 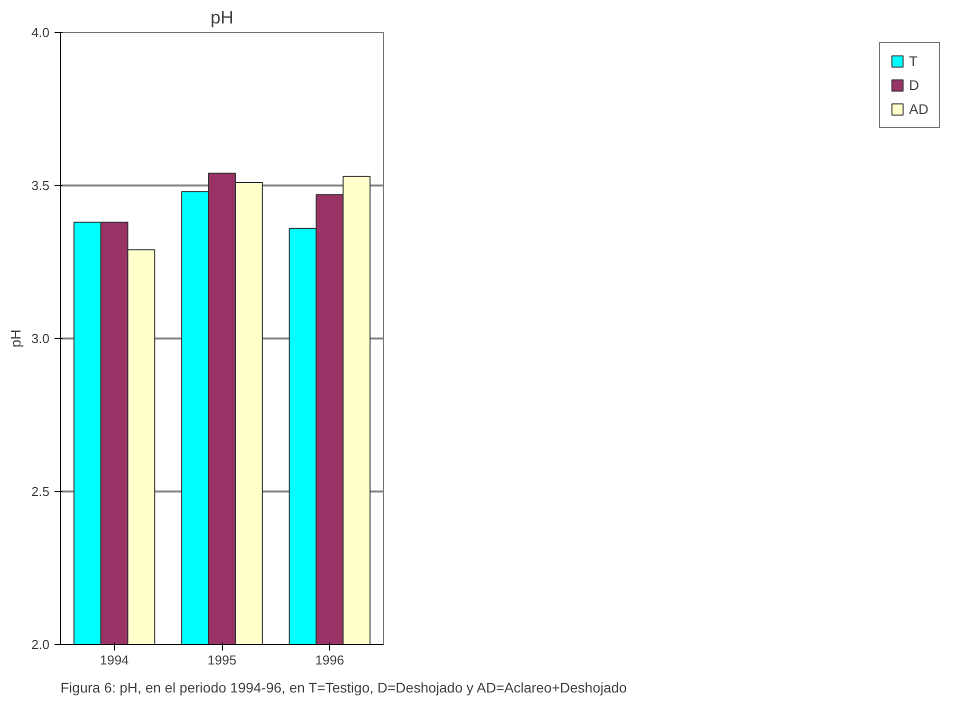 What do you see at coordinates (40, 338) in the screenshot?
I see `y-tick-label: 3.0` at bounding box center [40, 338].